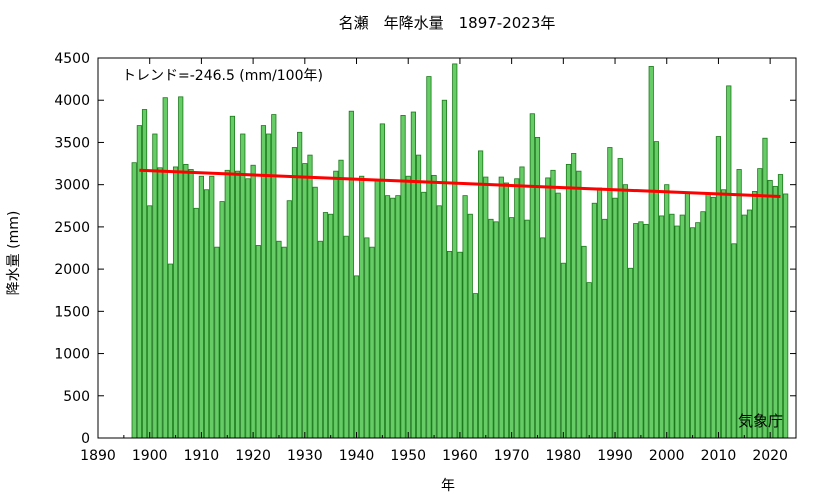 The image size is (833, 498). Describe the element at coordinates (434, 306) in the screenshot. I see `bar-1955` at that location.